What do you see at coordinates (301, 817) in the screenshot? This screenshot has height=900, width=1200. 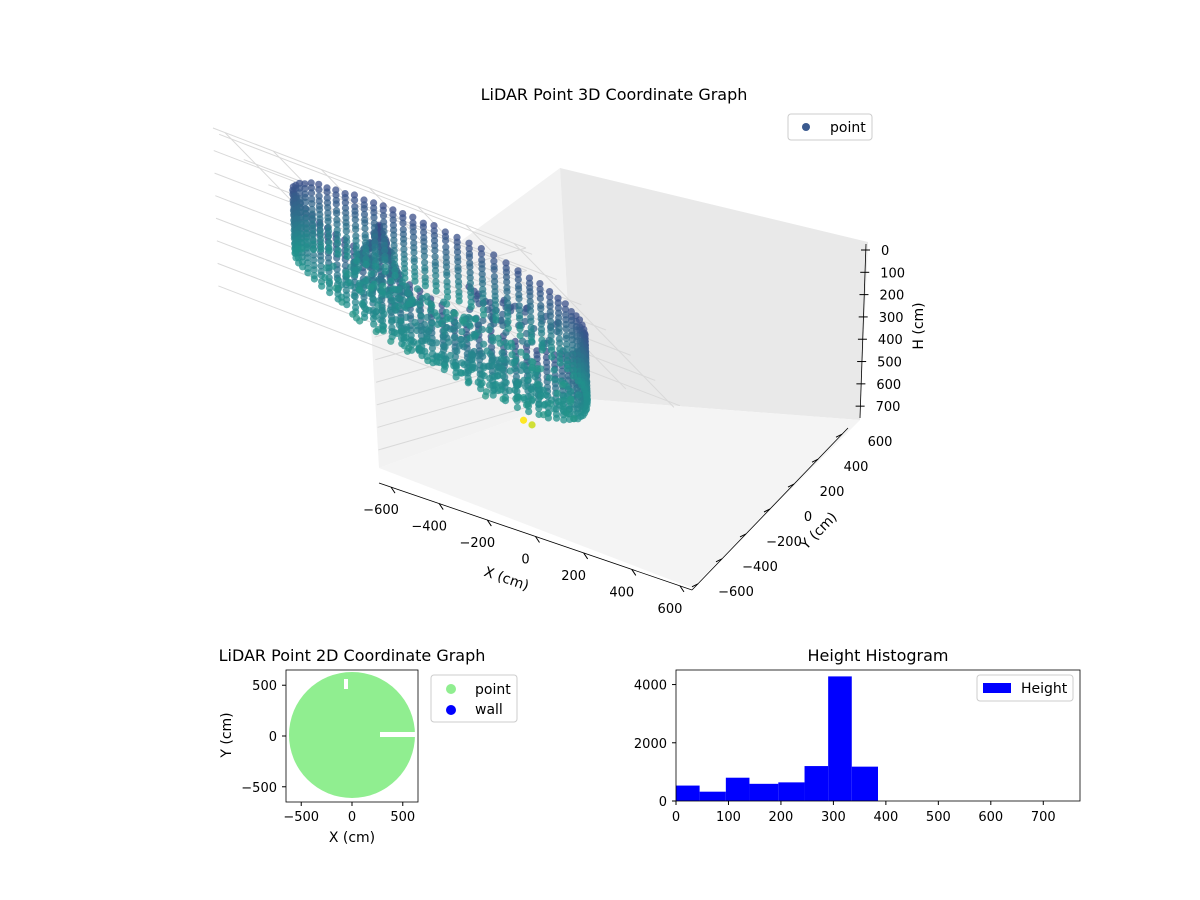 I see `x-tick-label-2d: −500` at bounding box center [301, 817].